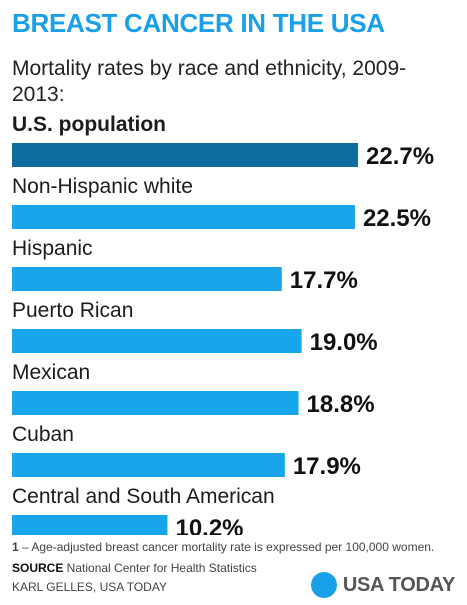 The height and width of the screenshot is (605, 467). Describe the element at coordinates (344, 342) in the screenshot. I see `value-label: 19.0%` at that location.